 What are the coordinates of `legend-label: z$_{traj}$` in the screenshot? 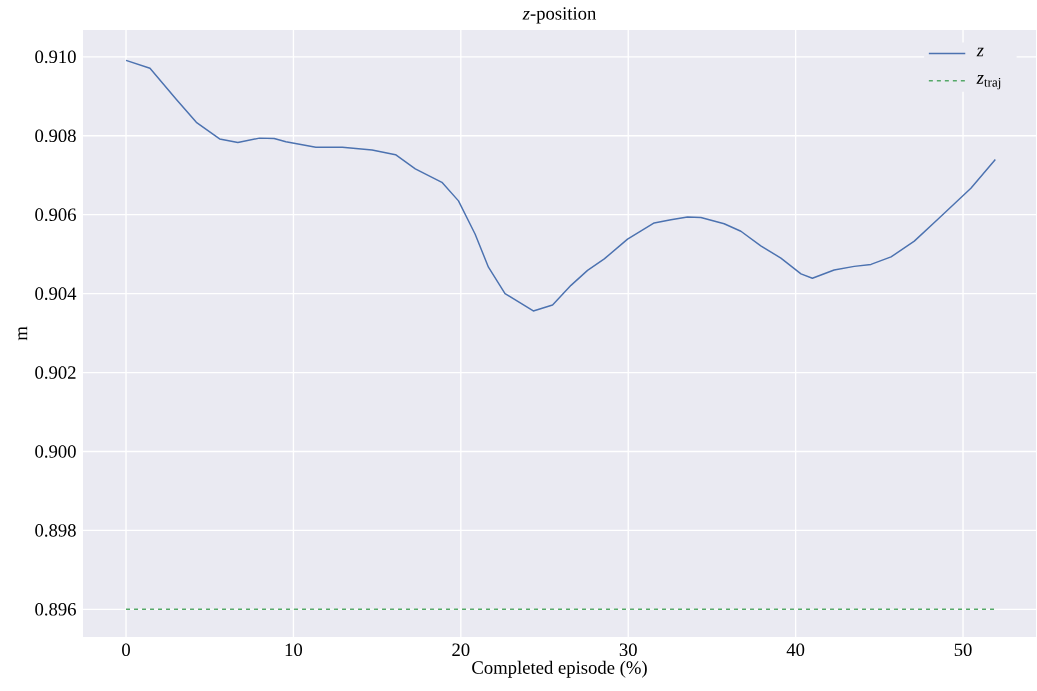 It's located at (988, 82).